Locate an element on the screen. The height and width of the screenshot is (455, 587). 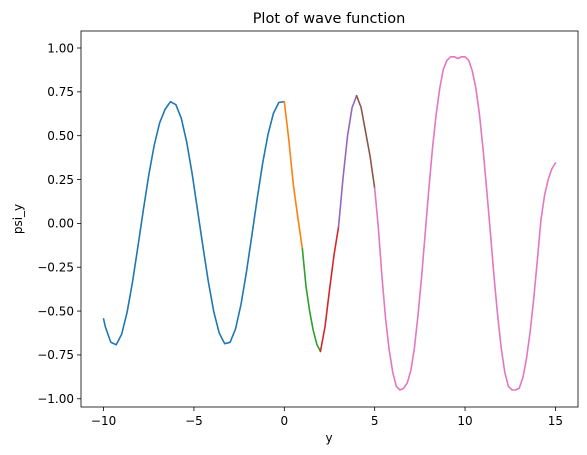
x-tick-label: 0 is located at coordinates (284, 421).